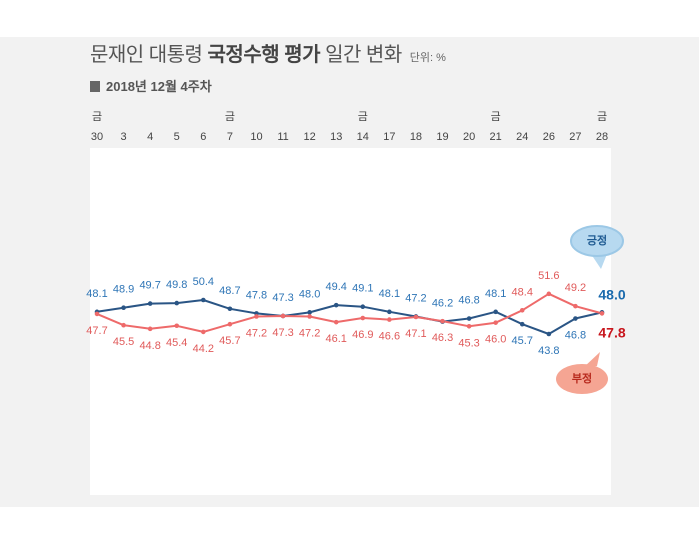 Image resolution: width=699 pixels, height=540 pixels. What do you see at coordinates (349, 317) in the screenshot?
I see `series-line-positive` at bounding box center [349, 317].